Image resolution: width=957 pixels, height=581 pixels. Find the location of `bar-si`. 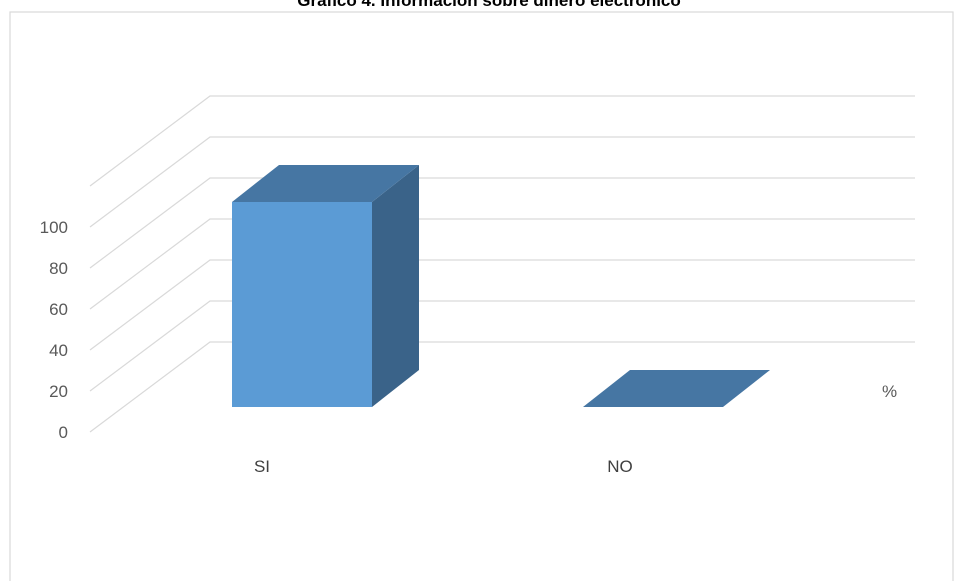

bar-si is located at coordinates (325, 286).